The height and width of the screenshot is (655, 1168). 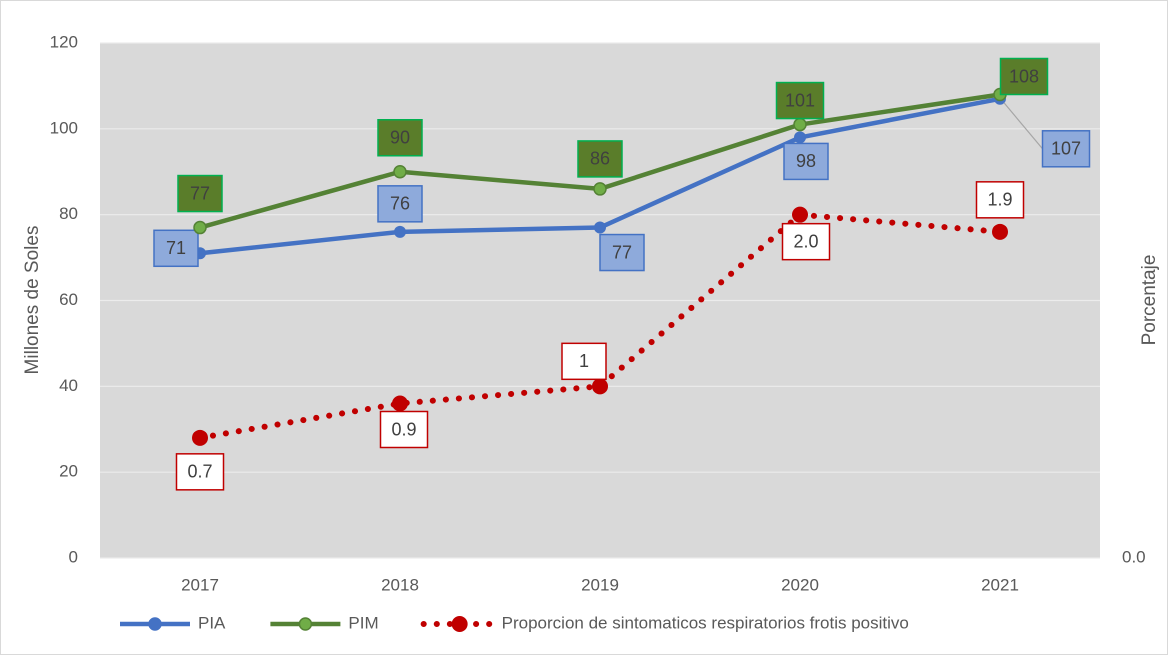 What do you see at coordinates (68, 299) in the screenshot?
I see `y-tick-label: 60` at bounding box center [68, 299].